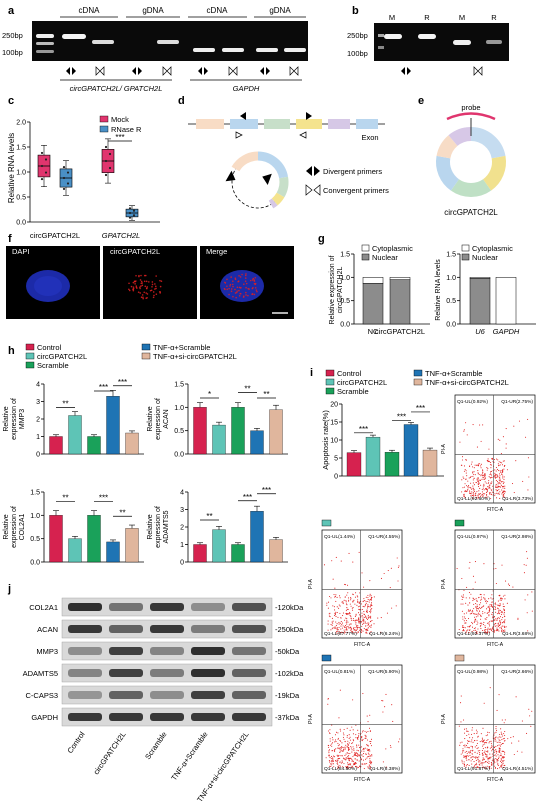 This screenshot has width=542, height=801. Describe the element at coordinates (392, 17) in the screenshot. I see `lane-label: M` at that location.